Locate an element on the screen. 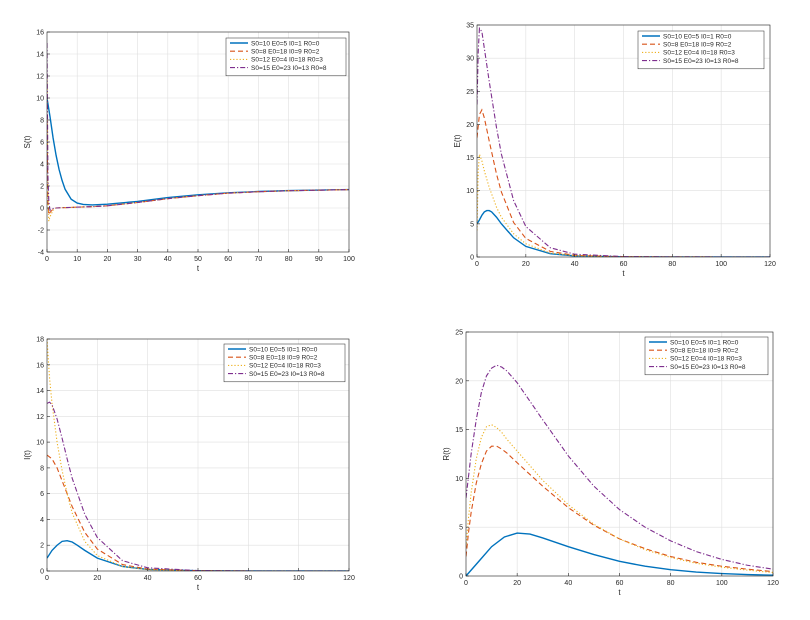 The width and height of the screenshot is (810, 620). x-tick-label: 10 is located at coordinates (77, 259).